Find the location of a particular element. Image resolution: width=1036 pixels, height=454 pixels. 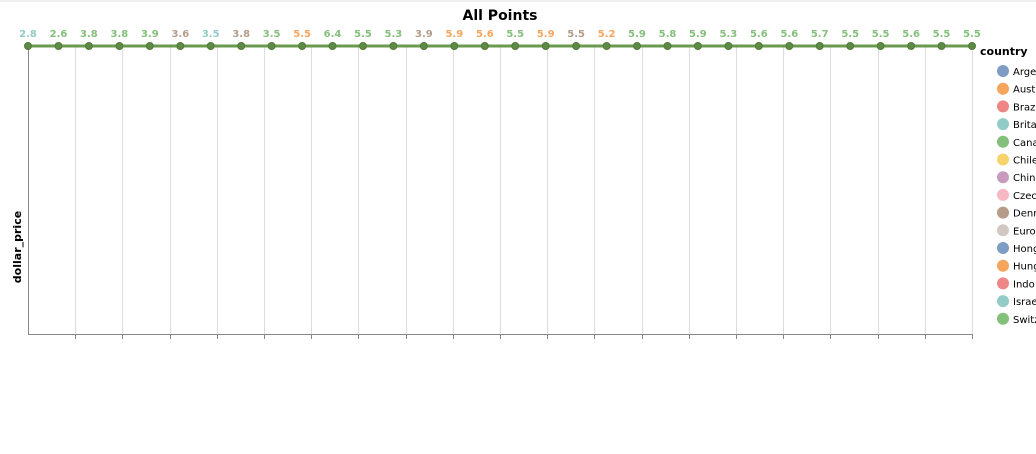

data-label: 3.5 is located at coordinates (272, 34).